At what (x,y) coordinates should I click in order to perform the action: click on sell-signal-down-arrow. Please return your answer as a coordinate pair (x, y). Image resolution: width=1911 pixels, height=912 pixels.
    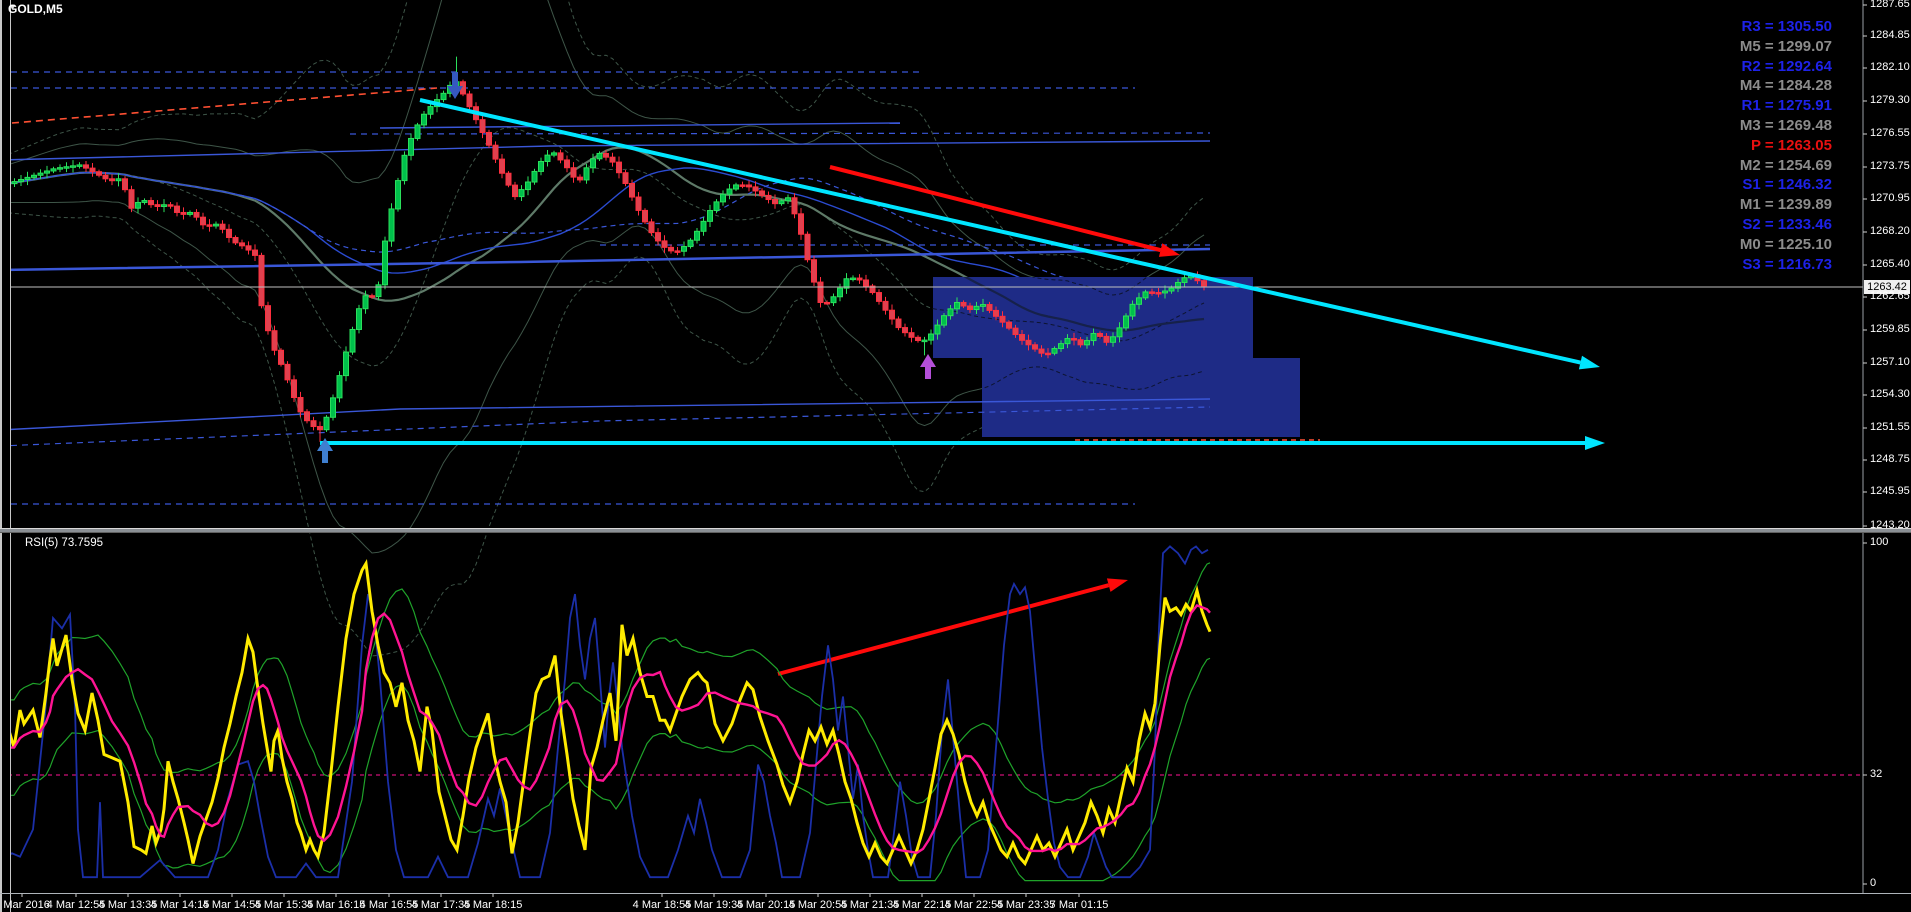
    Looking at the image, I should click on (455, 85).